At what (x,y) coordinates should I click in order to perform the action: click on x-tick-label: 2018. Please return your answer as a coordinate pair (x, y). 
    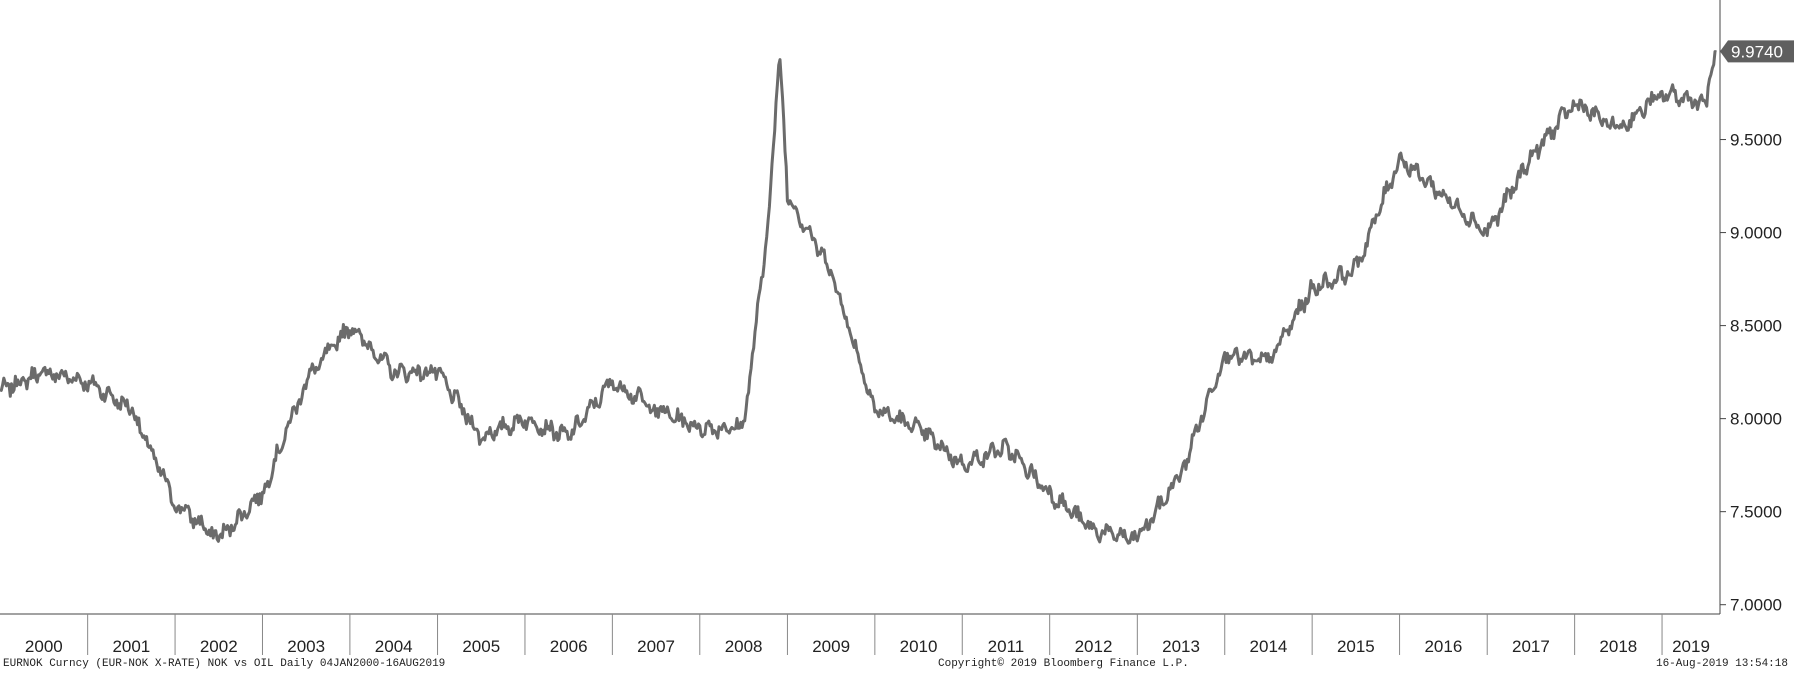
    Looking at the image, I should click on (1618, 646).